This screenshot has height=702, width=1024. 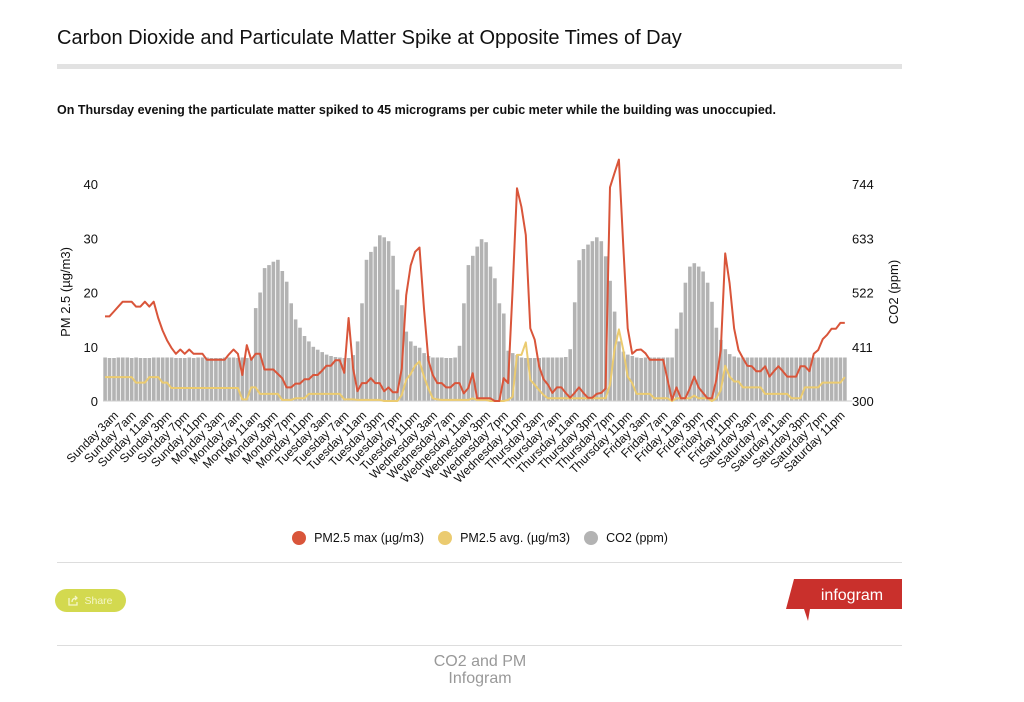 I want to click on left-tick-label: 10, so click(x=91, y=347).